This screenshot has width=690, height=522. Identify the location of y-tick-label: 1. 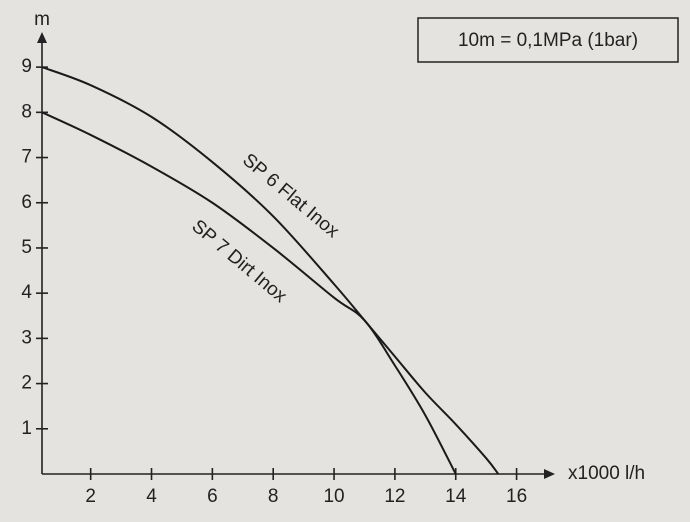
(26, 428).